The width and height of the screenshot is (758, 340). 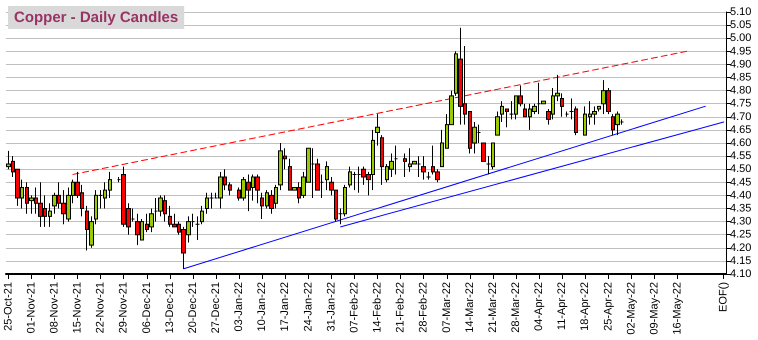 What do you see at coordinates (170, 308) in the screenshot?
I see `x-tick-label: 13-Dec-21` at bounding box center [170, 308].